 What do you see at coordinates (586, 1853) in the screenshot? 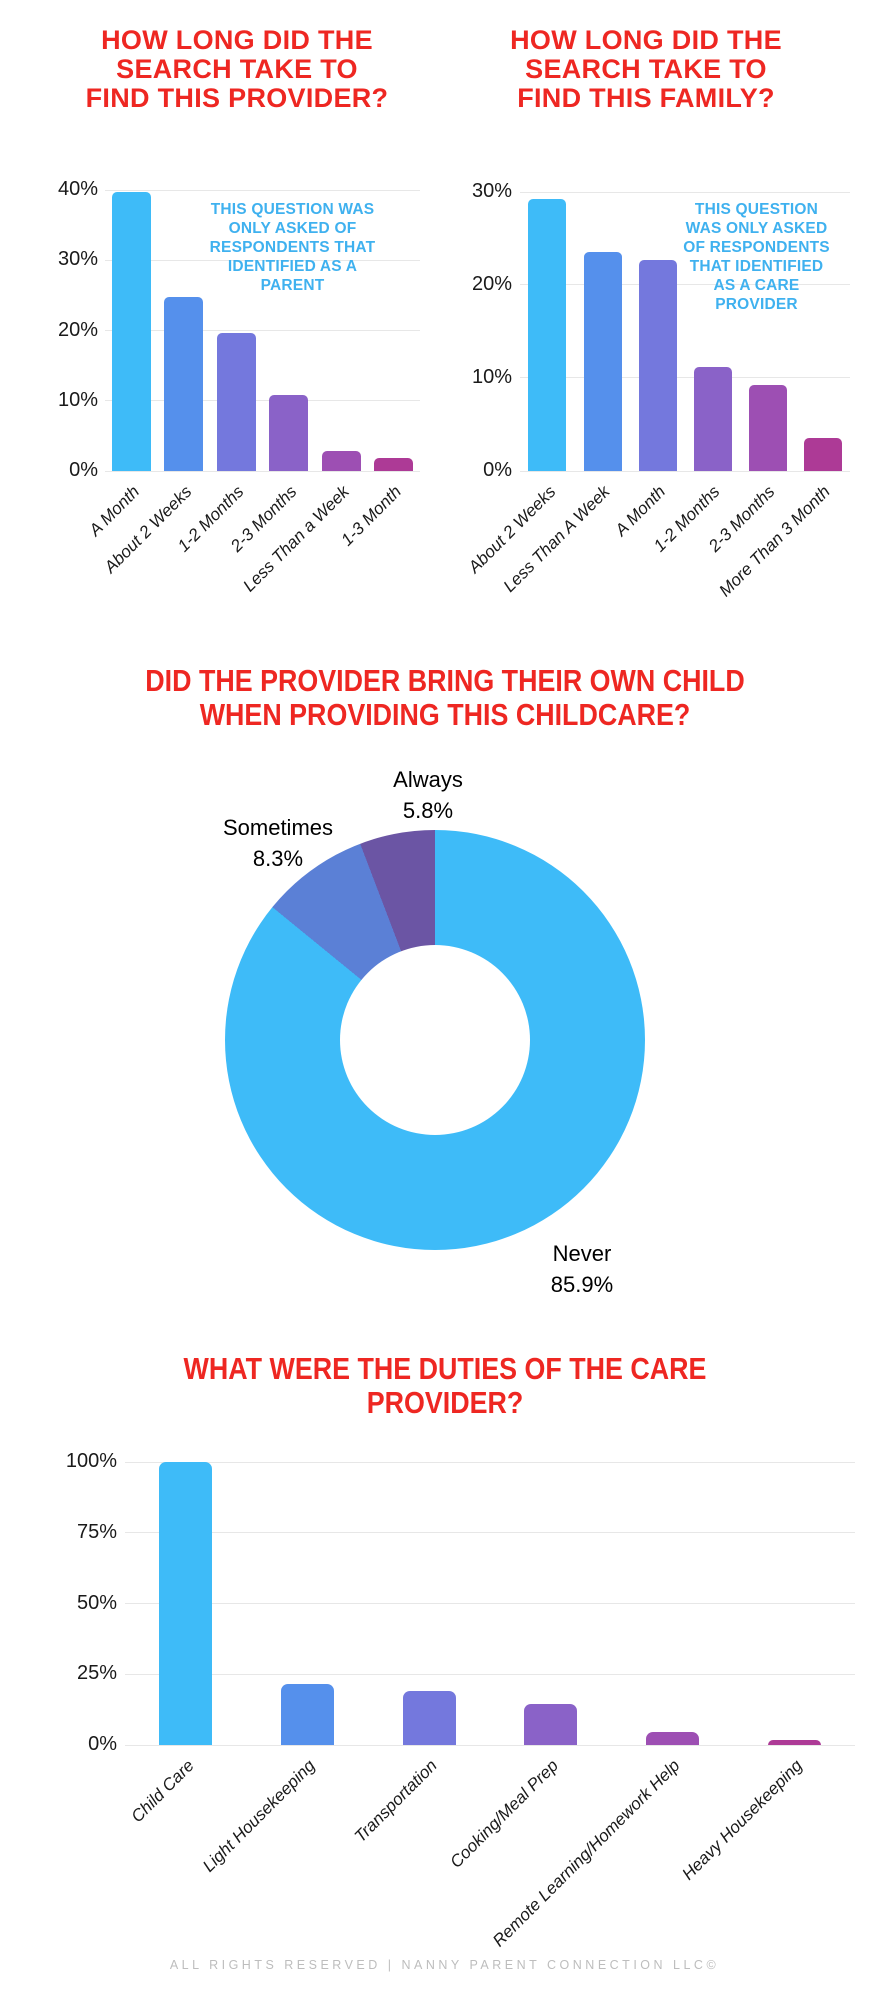
I see `x-tick-label: Remote Learning/Homework Help` at bounding box center [586, 1853].